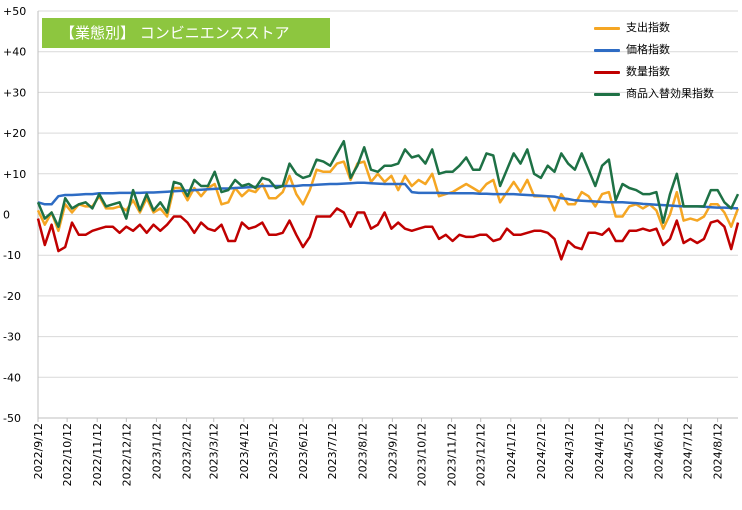 This screenshot has height=510, width=742. Describe the element at coordinates (14, 174) in the screenshot. I see `y-tick-label: +10` at that location.